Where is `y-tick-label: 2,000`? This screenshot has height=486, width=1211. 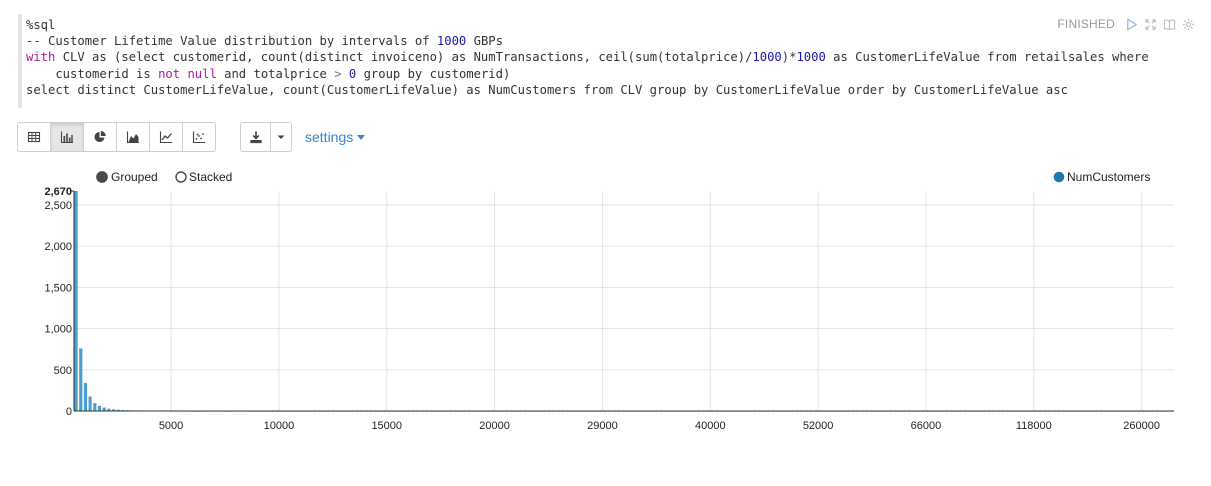 y-tick-label: 2,000 is located at coordinates (58, 247).